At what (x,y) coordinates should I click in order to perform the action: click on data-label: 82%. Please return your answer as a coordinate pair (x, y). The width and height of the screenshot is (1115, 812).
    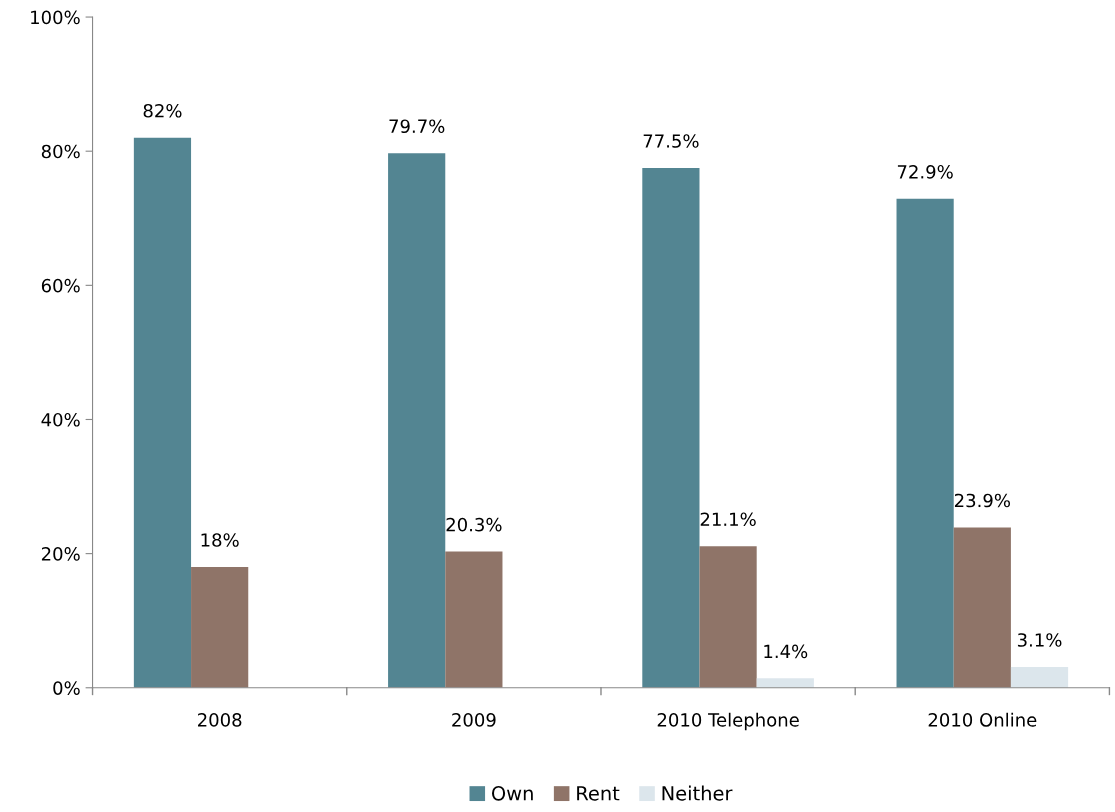
    Looking at the image, I should click on (162, 110).